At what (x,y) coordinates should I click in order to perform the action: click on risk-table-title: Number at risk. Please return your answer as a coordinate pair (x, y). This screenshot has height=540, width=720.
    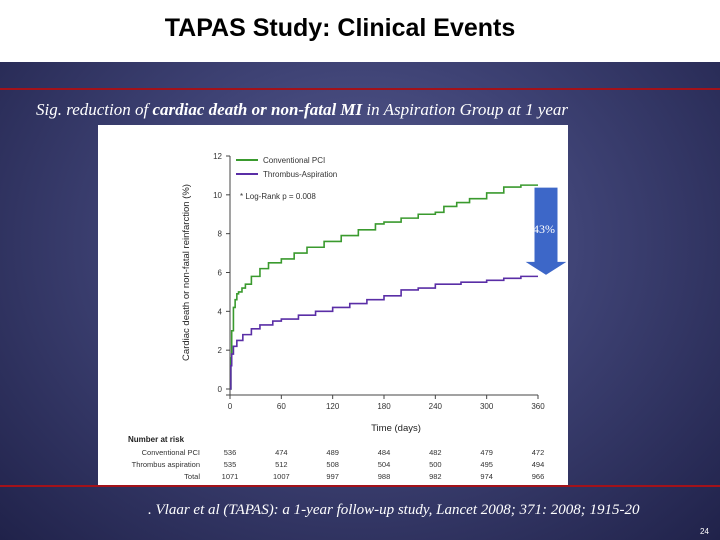
    Looking at the image, I should click on (156, 439).